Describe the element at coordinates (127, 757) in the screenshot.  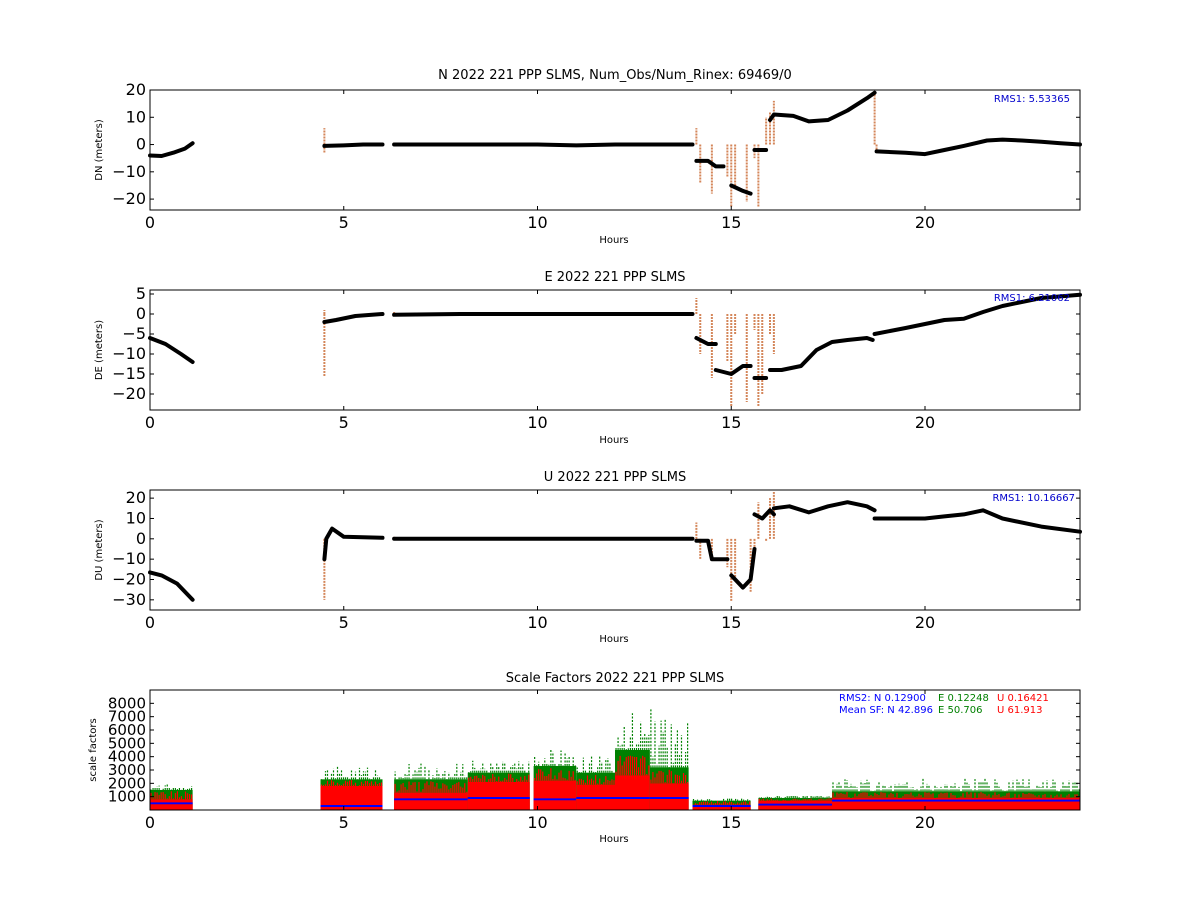
I see `y-tick-label: 4000` at that location.